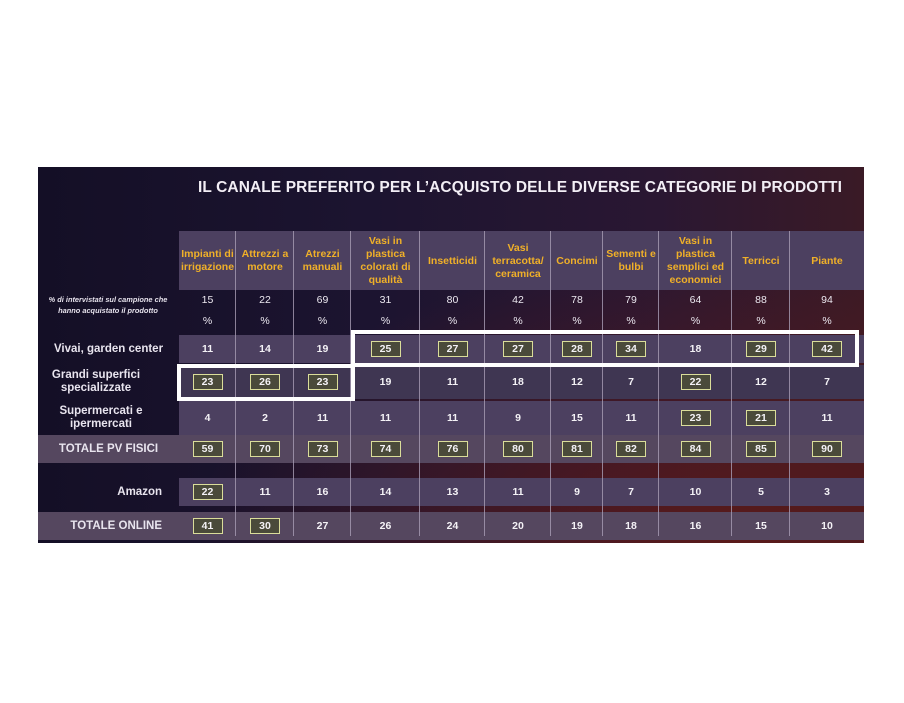  Describe the element at coordinates (108, 348) in the screenshot. I see `row-label: Vivai, garden center` at that location.